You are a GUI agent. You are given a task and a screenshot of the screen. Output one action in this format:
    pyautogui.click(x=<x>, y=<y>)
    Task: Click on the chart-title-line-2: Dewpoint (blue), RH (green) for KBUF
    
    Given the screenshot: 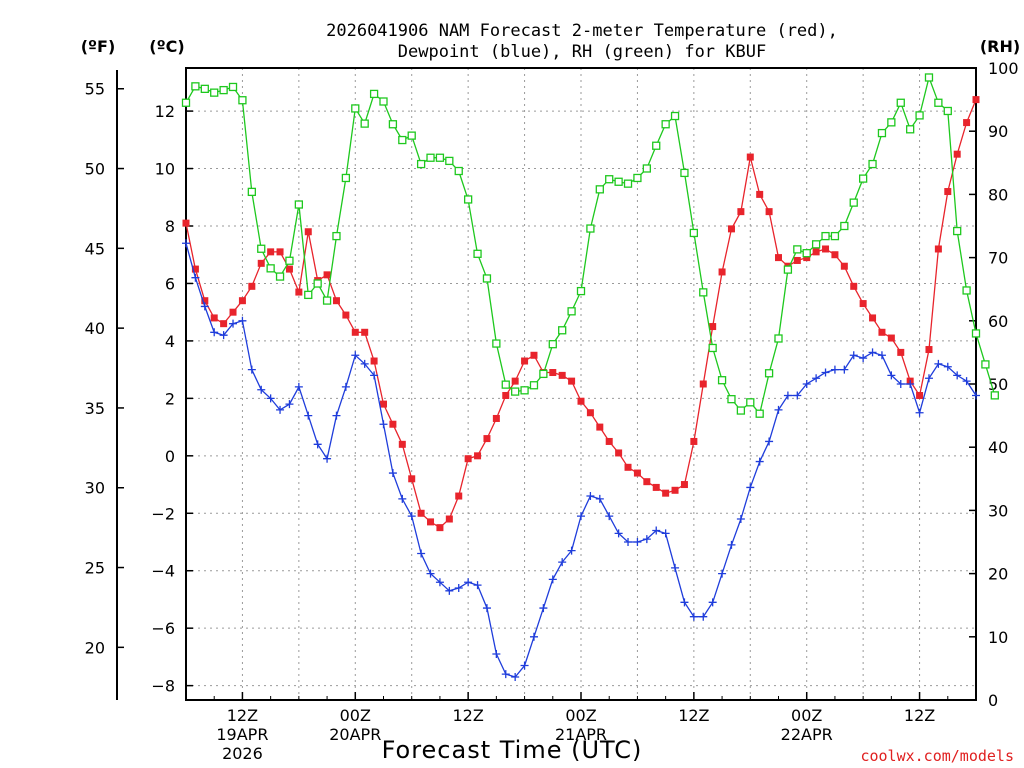 What is the action you would take?
    pyautogui.click(x=582, y=52)
    